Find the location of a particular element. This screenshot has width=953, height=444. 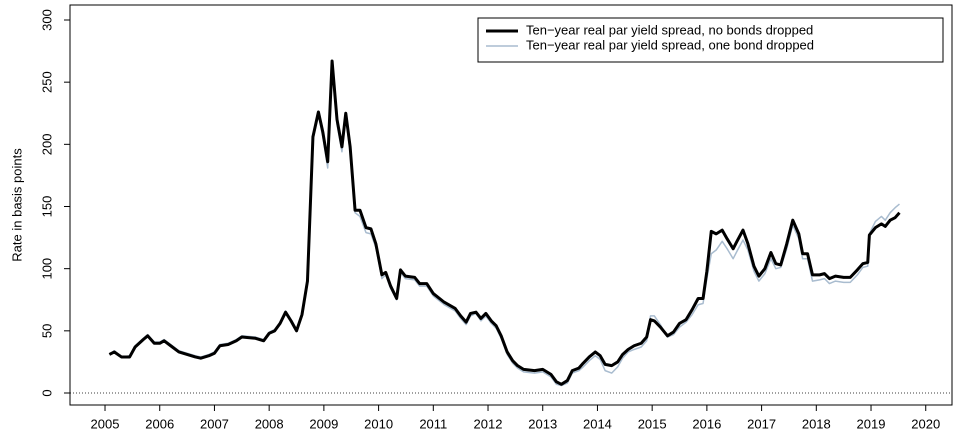

y-tick-label: 150 is located at coordinates (46, 207).